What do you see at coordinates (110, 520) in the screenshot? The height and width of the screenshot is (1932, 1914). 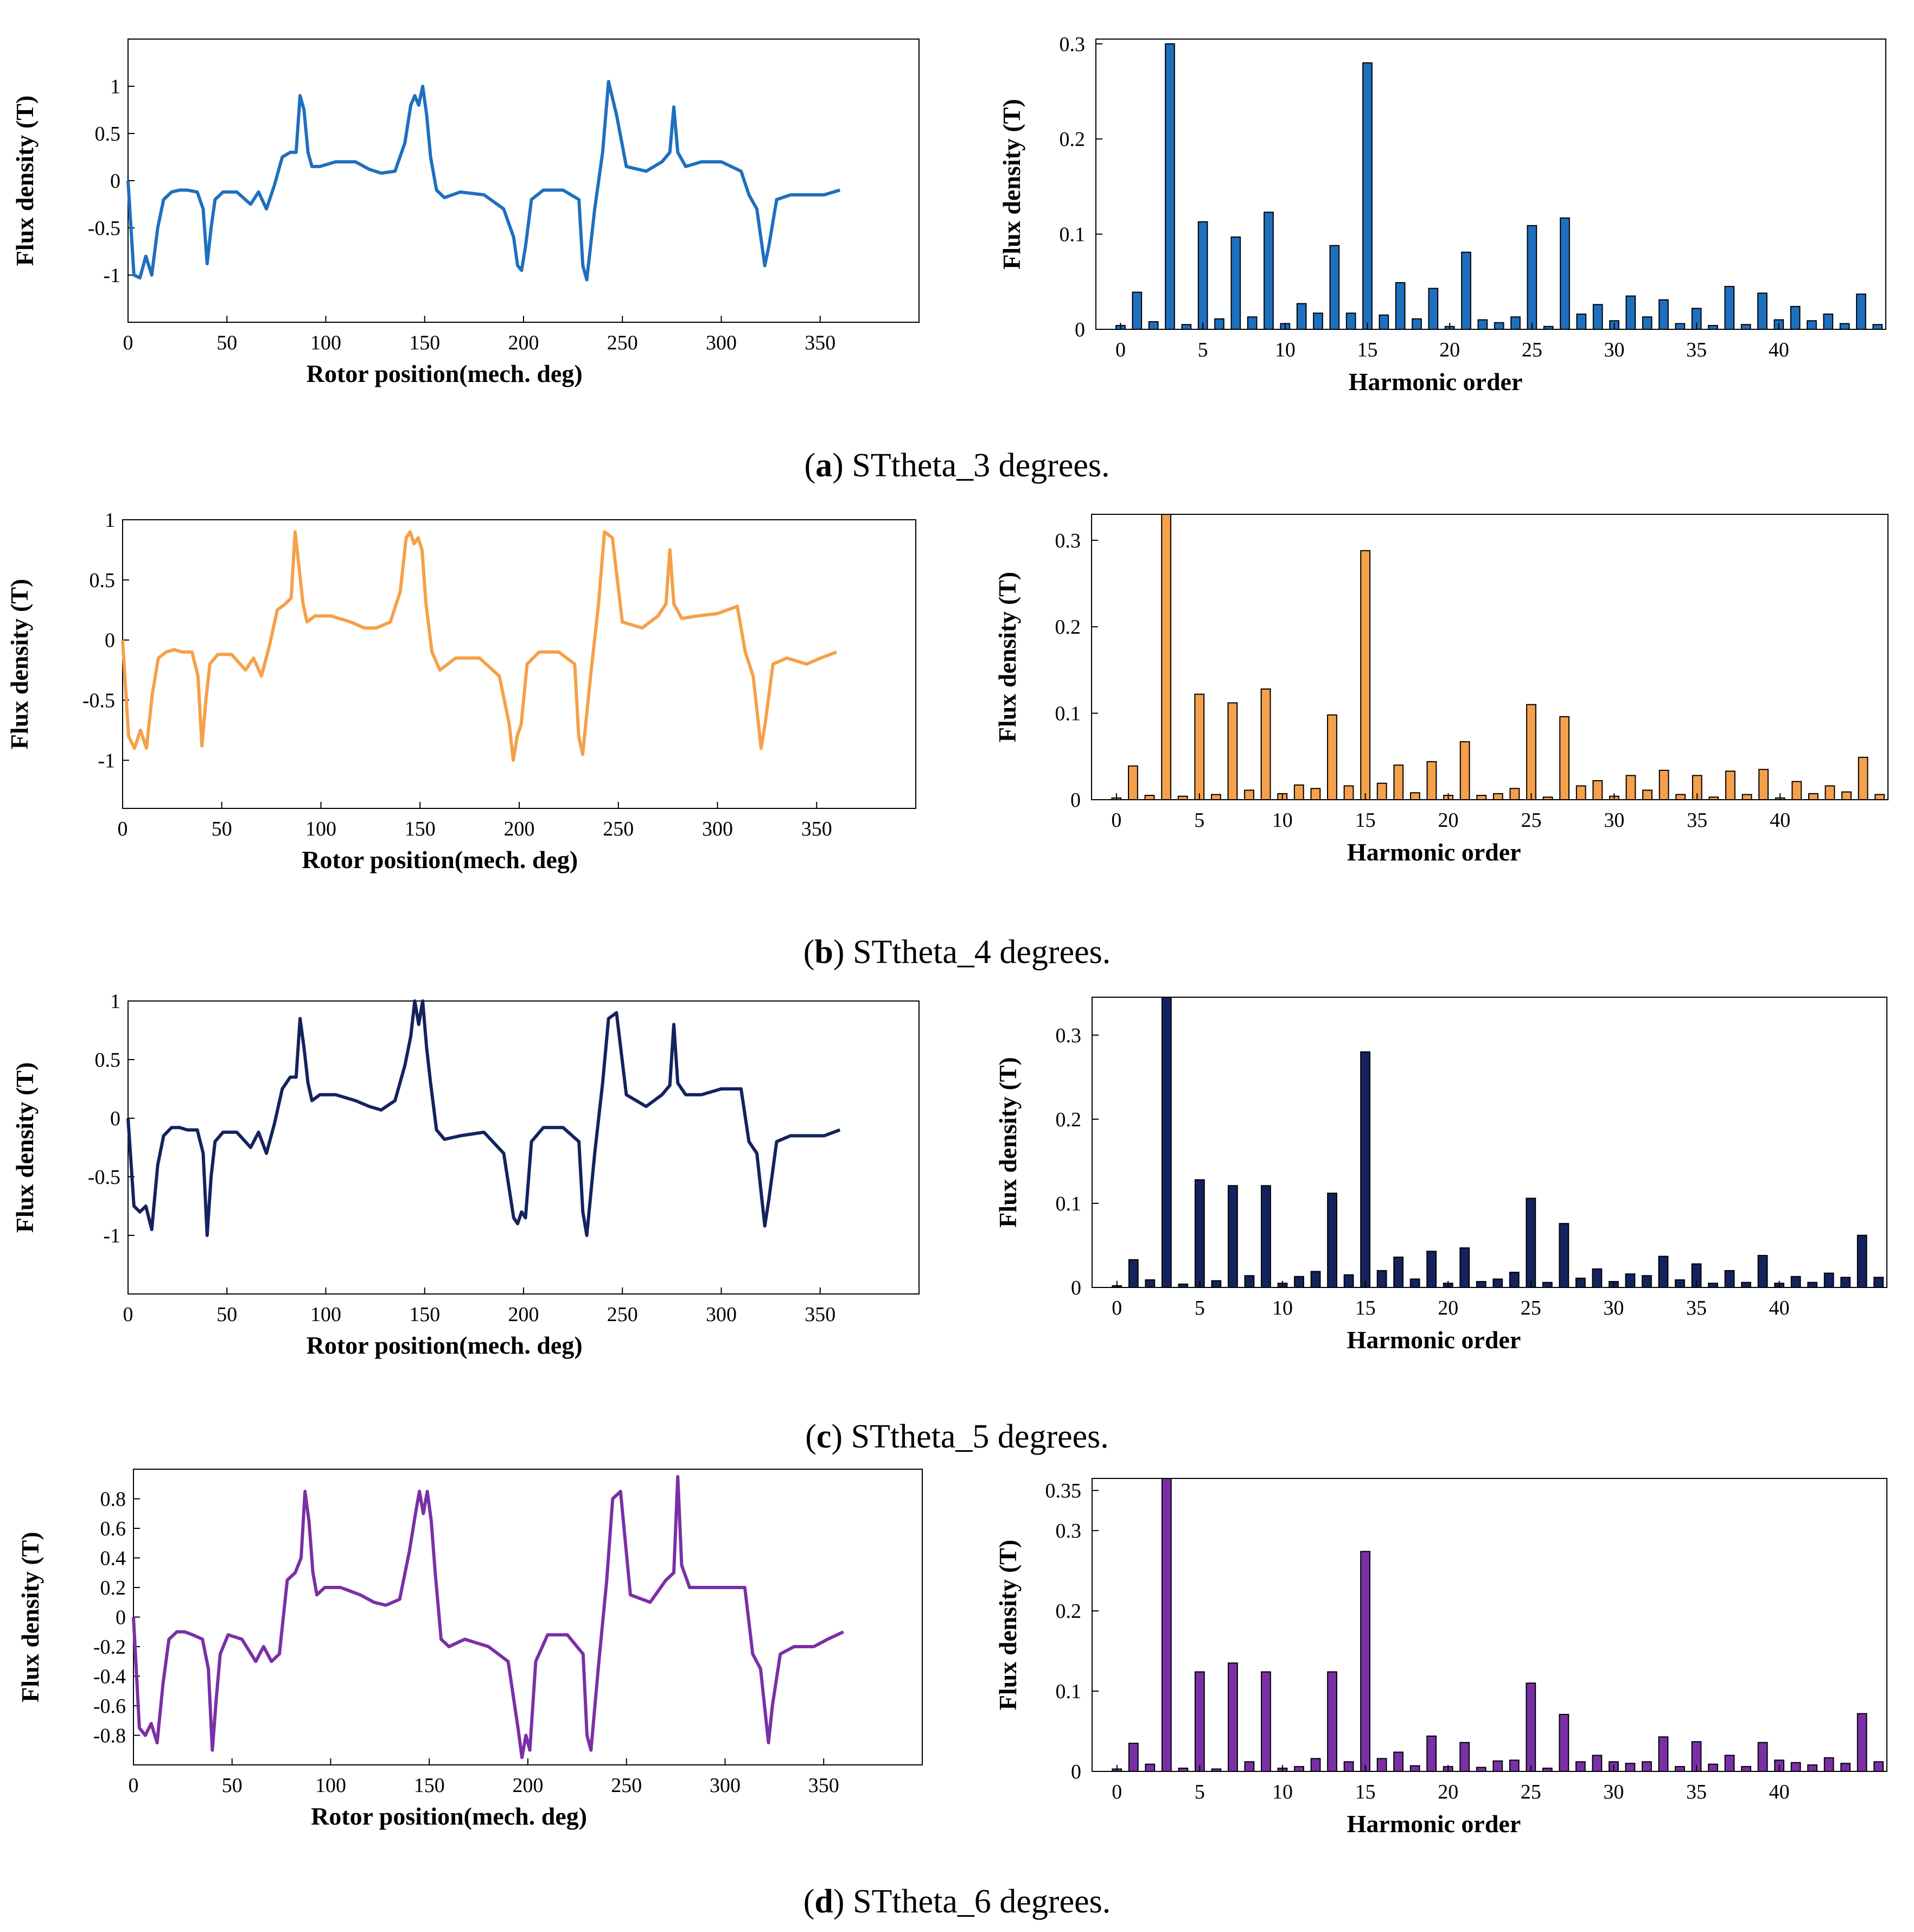 I see `y-tick-label: 1` at bounding box center [110, 520].